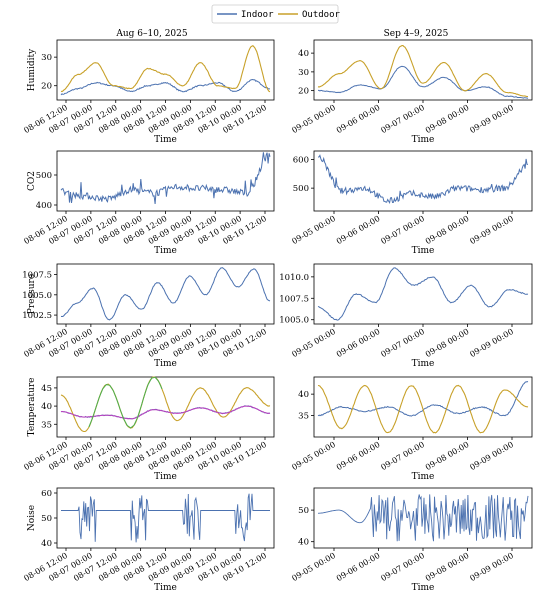 The image size is (550, 596). Describe the element at coordinates (46, 494) in the screenshot. I see `y-tick-label: 60` at that location.